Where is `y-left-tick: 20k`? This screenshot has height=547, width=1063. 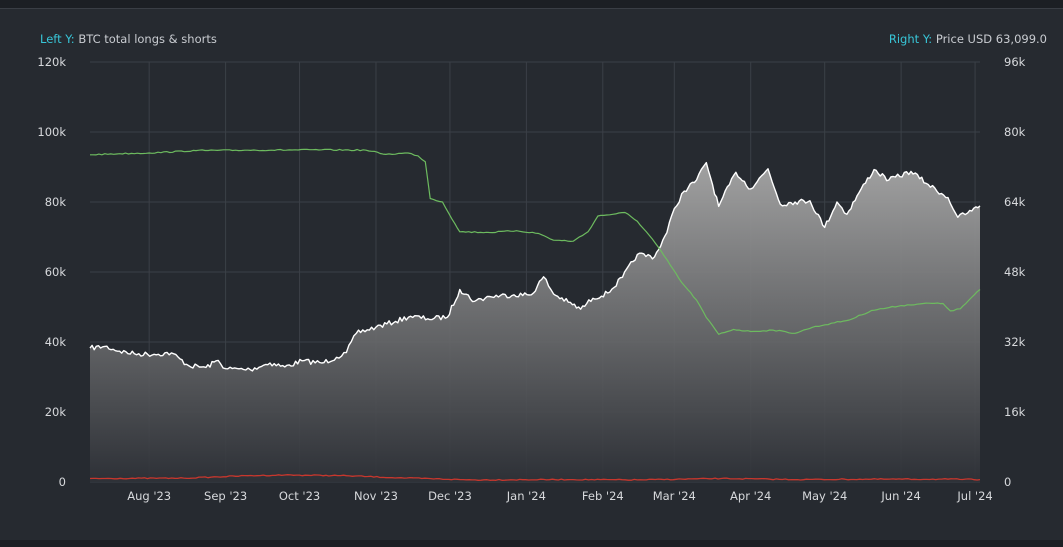 y-left-tick: 20k is located at coordinates (56, 412).